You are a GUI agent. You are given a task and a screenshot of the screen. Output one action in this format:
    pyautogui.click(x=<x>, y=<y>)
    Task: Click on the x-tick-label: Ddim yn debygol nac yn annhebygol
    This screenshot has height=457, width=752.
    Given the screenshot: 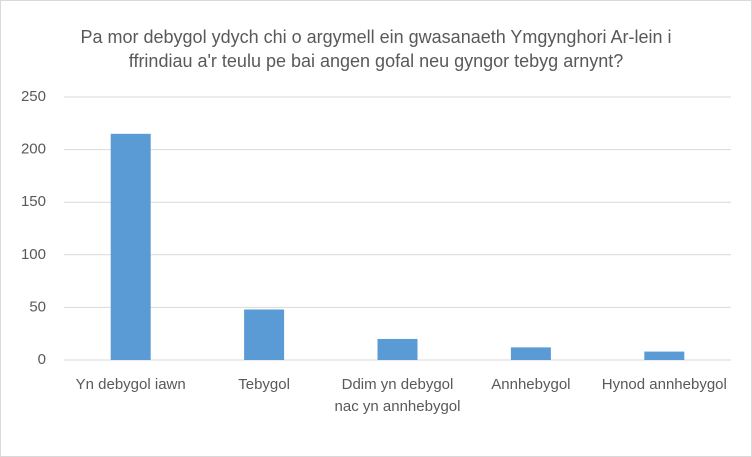 What is the action you would take?
    pyautogui.click(x=397, y=395)
    